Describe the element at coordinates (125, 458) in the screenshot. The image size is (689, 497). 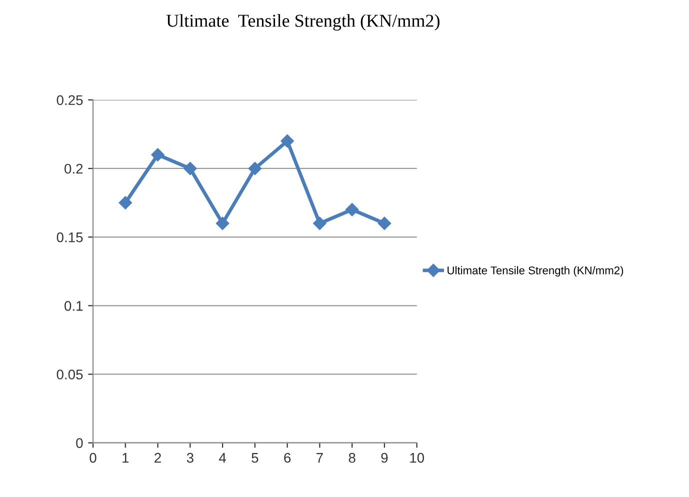
I see `x-tick-label: 1` at that location.